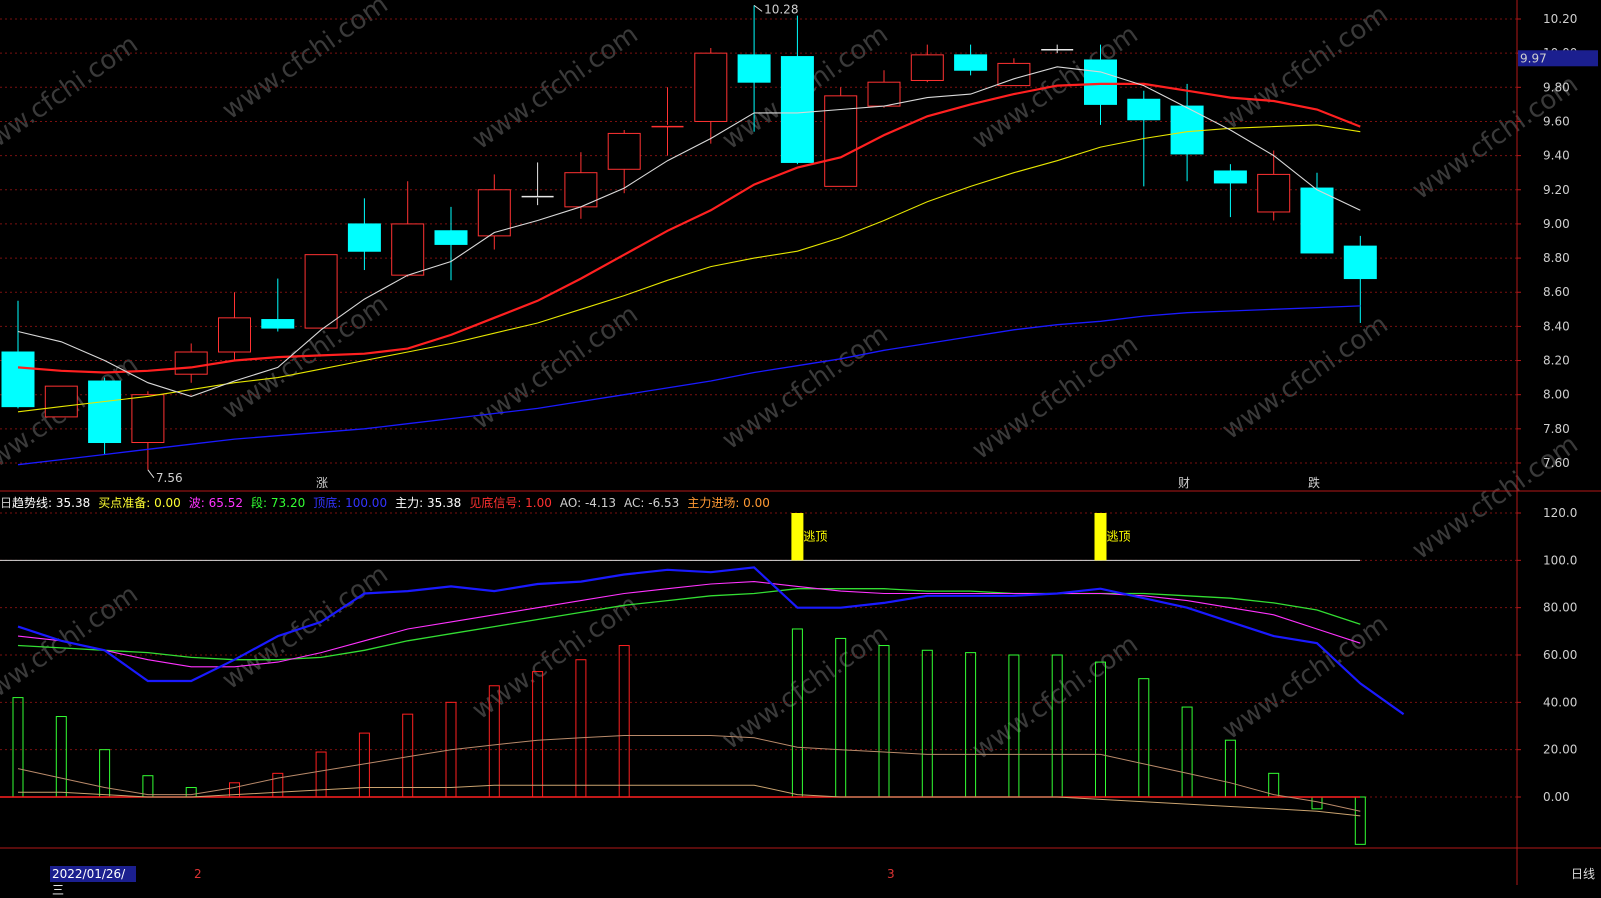 This screenshot has width=1601, height=898. I want to click on price-tick-label: 8.40, so click(1556, 326).